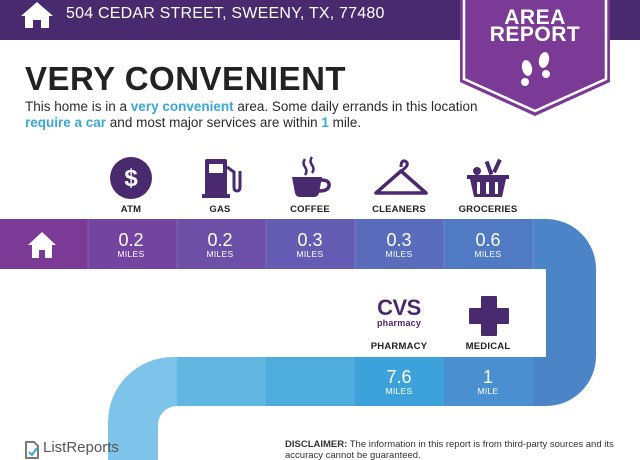 This screenshot has height=460, width=640. I want to click on distance-unit-pharmacy: MILES, so click(399, 391).